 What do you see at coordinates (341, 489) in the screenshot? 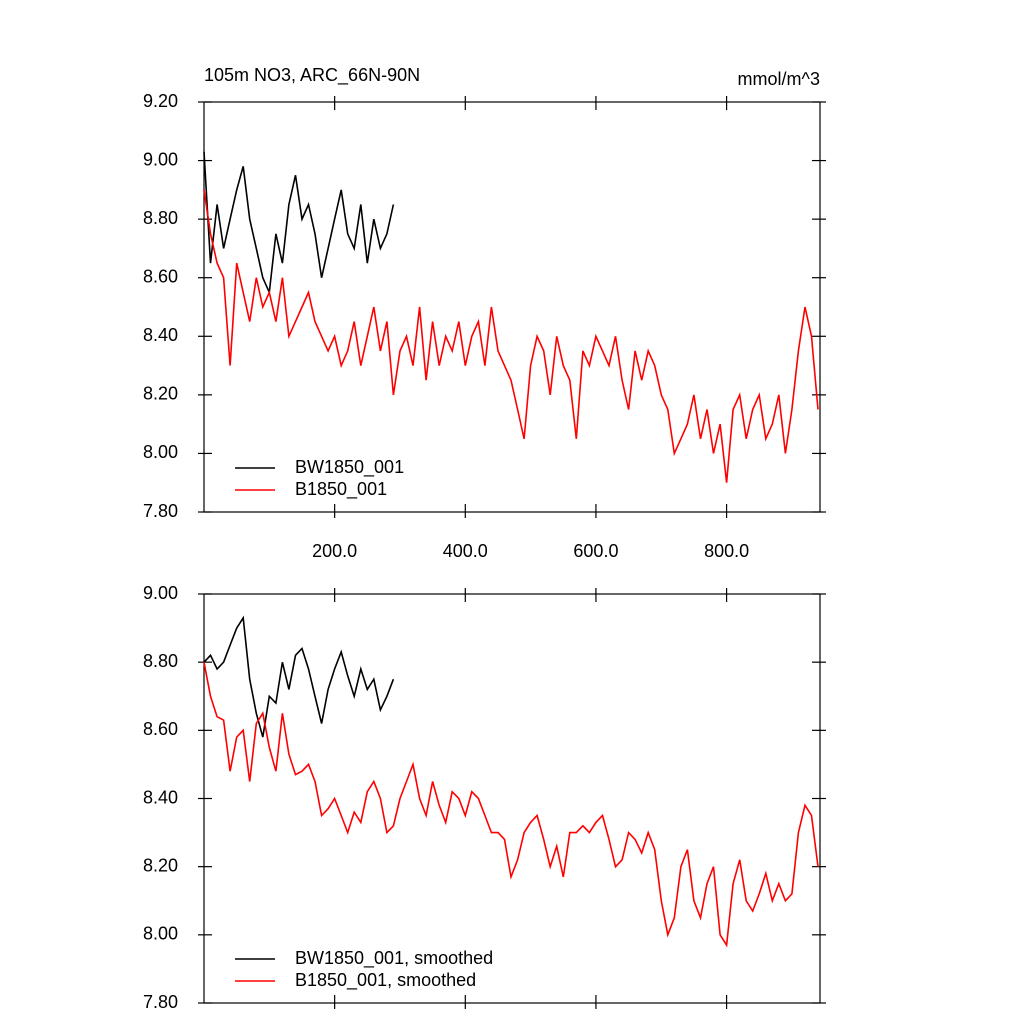
I see `legend-label: B1850_001` at bounding box center [341, 489].